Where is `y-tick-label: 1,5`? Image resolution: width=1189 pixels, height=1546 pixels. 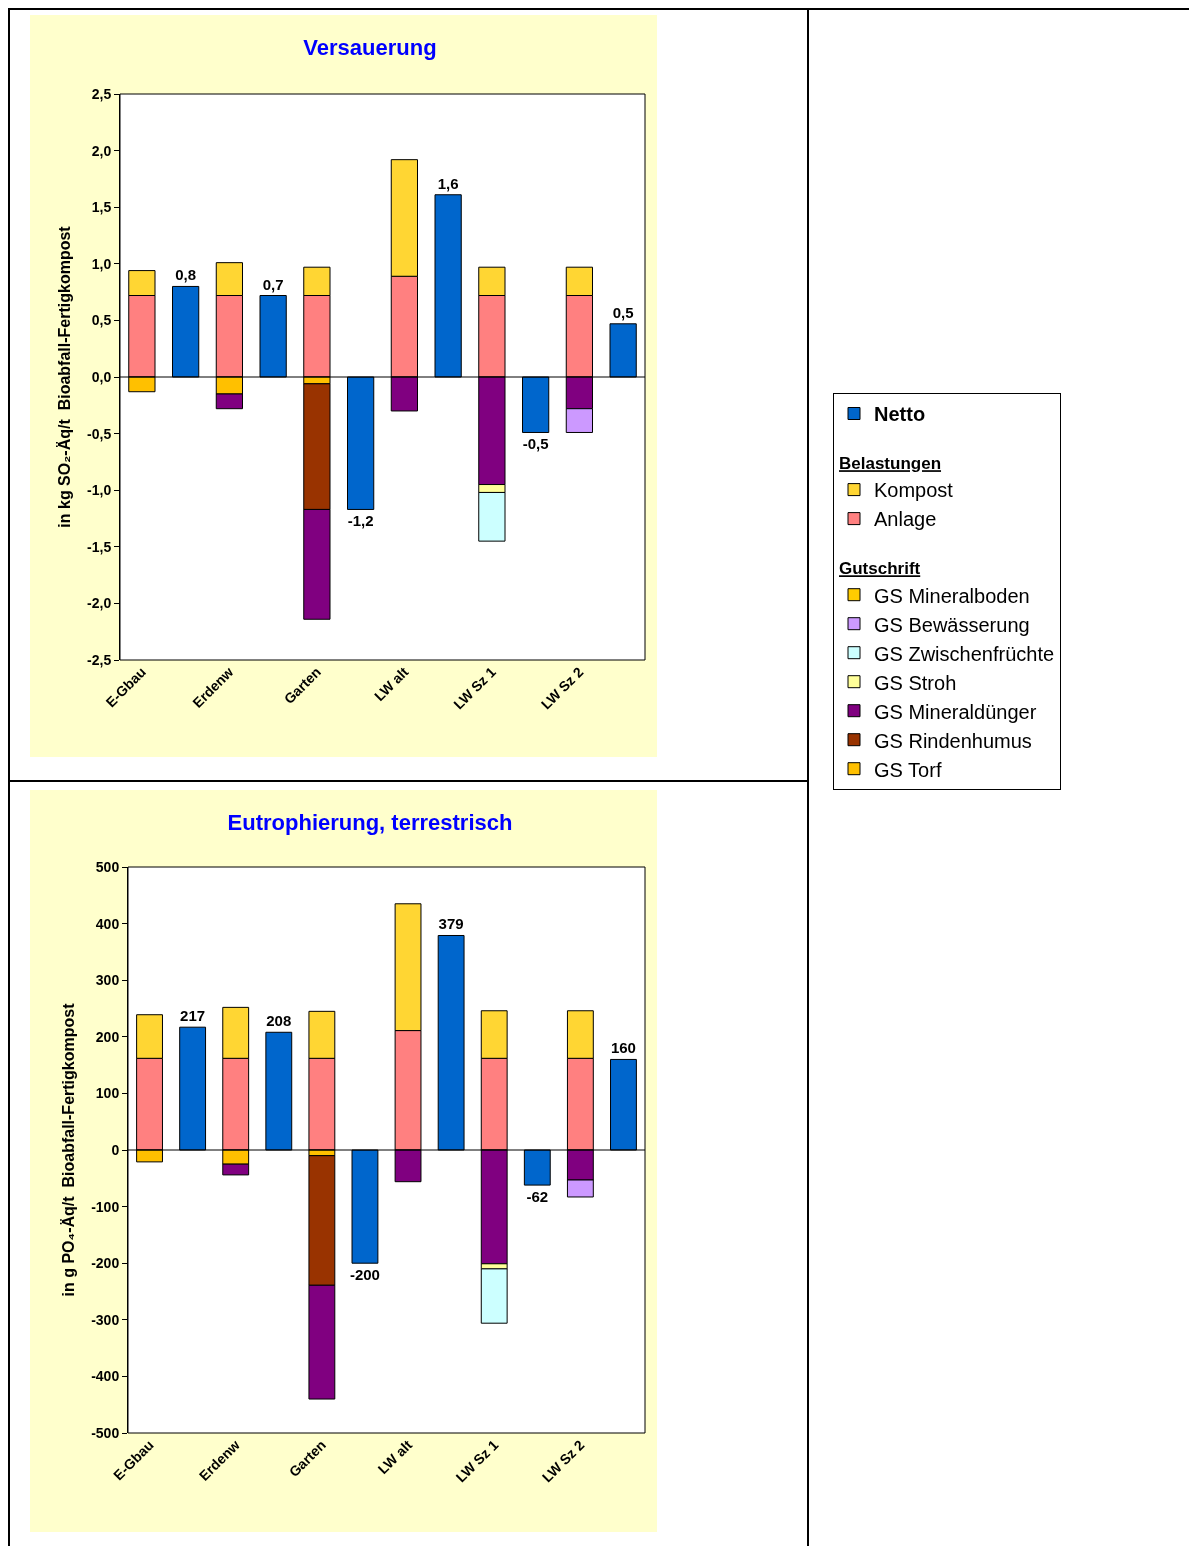 y-tick-label: 1,5 is located at coordinates (101, 207).